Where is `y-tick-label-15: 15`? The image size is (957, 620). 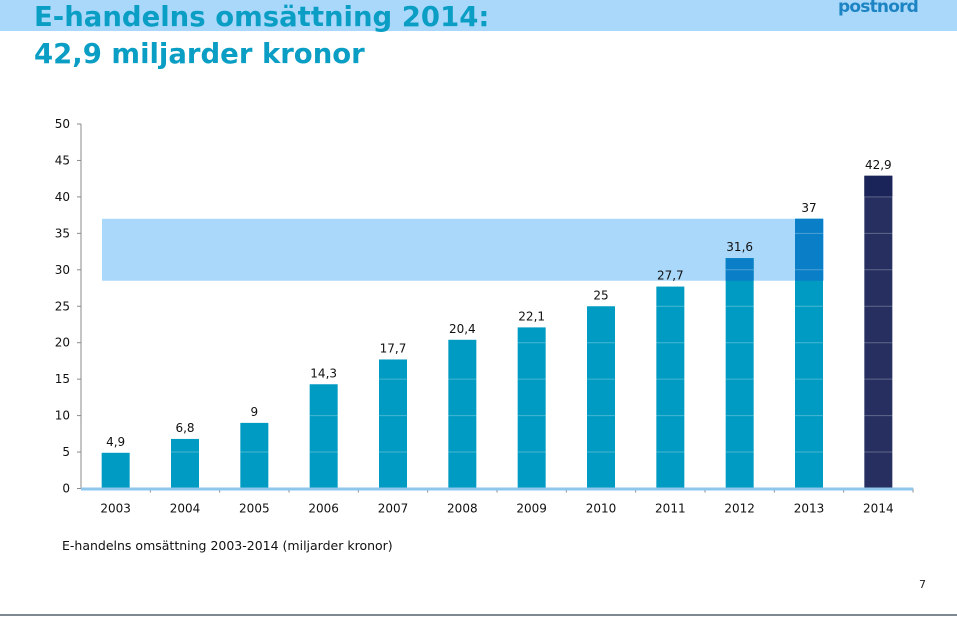
y-tick-label-15: 15 is located at coordinates (62, 379).